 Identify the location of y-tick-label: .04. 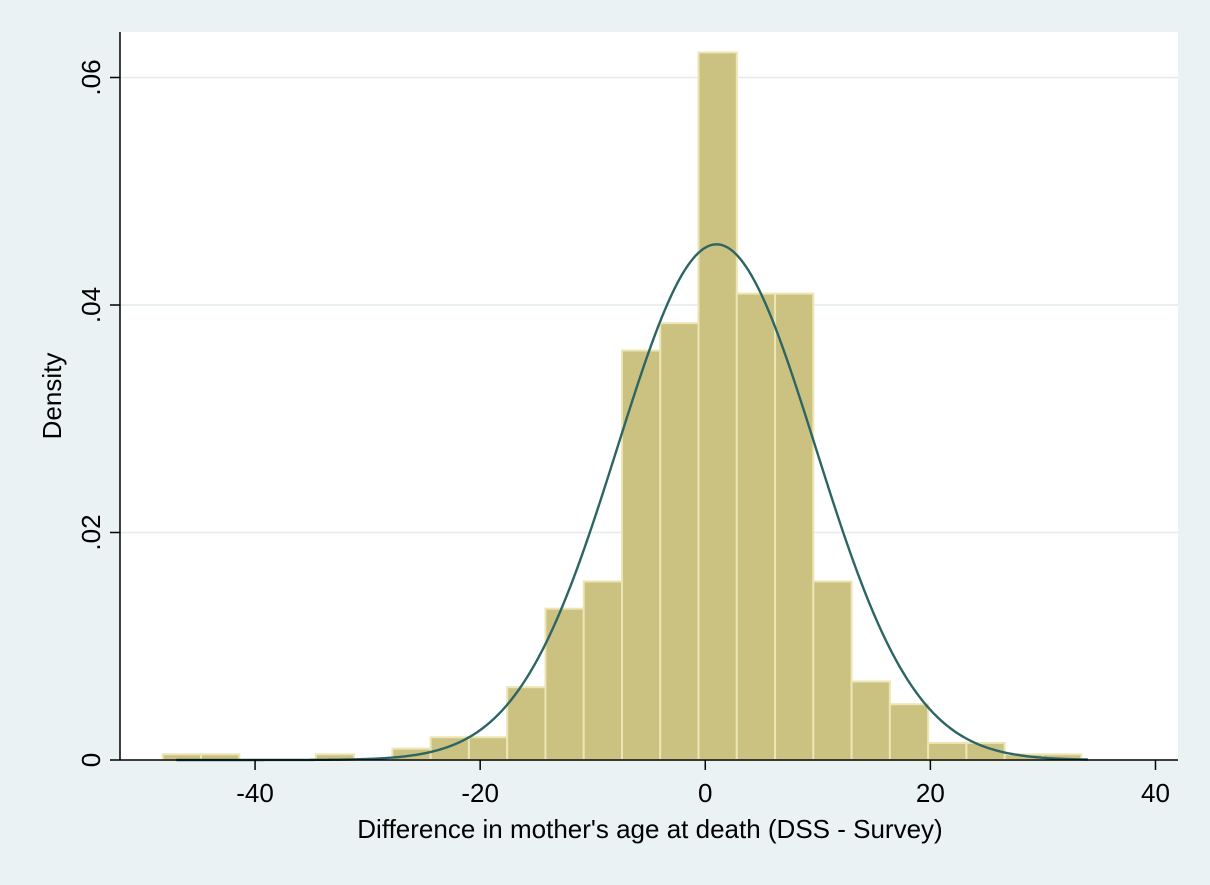
(91, 305).